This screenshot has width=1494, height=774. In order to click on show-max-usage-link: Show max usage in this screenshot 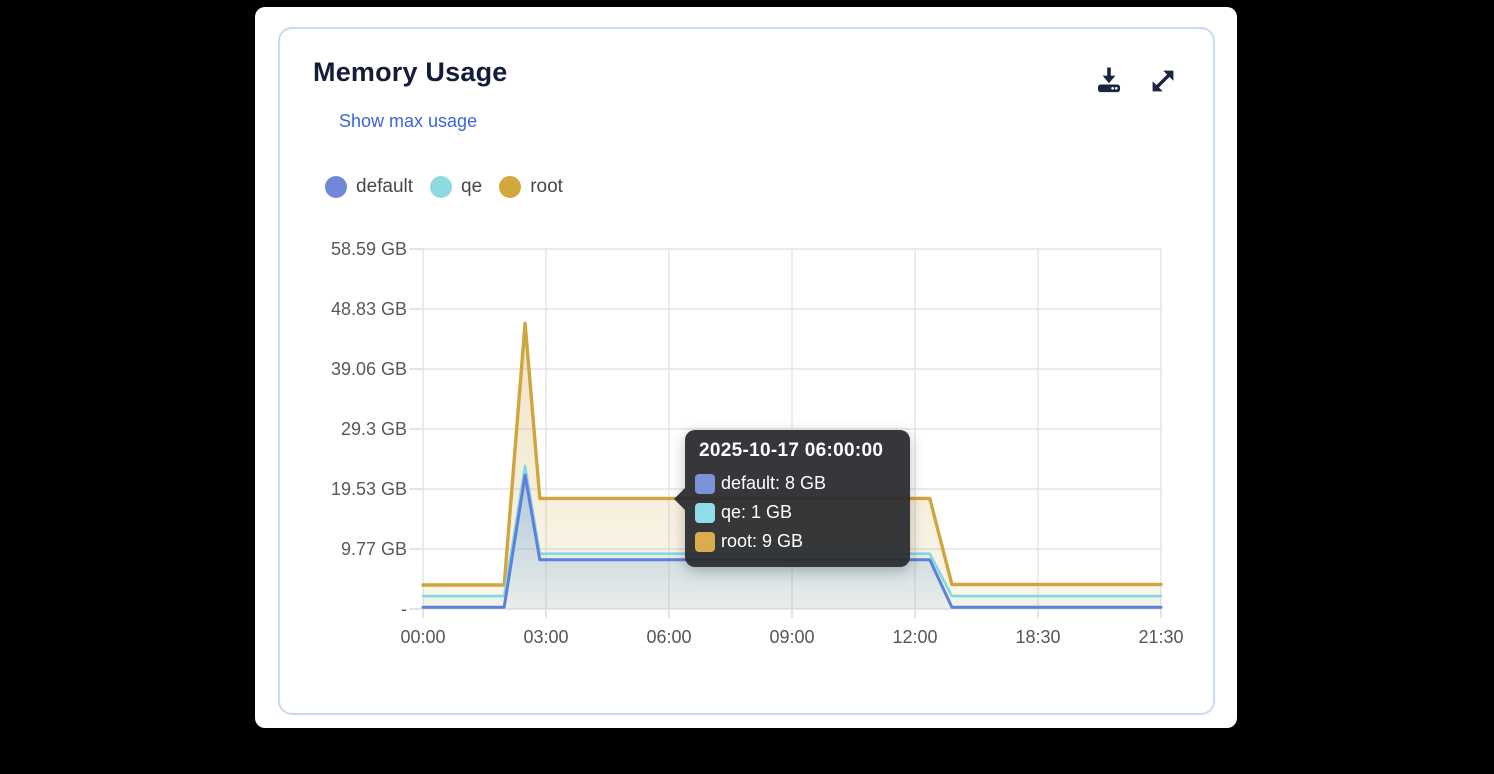, I will do `click(408, 121)`.